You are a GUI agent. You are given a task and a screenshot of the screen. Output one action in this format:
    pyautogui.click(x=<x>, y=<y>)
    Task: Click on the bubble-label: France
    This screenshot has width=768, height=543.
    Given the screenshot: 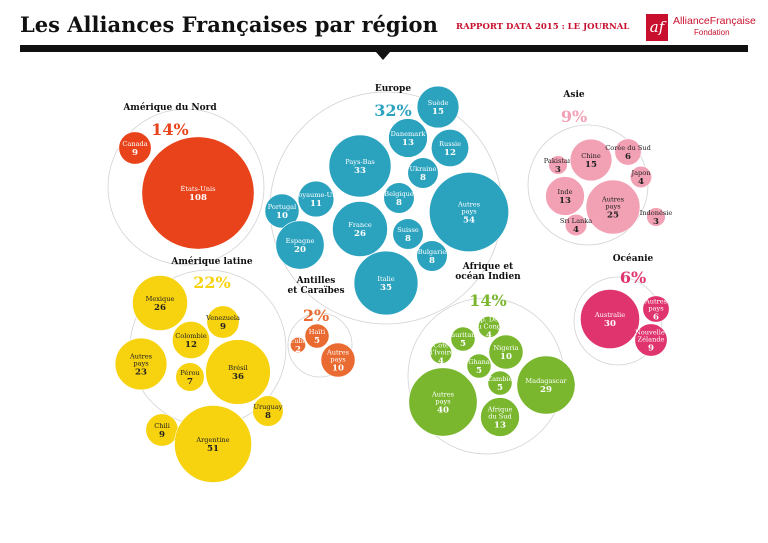 What is the action you would take?
    pyautogui.click(x=360, y=225)
    